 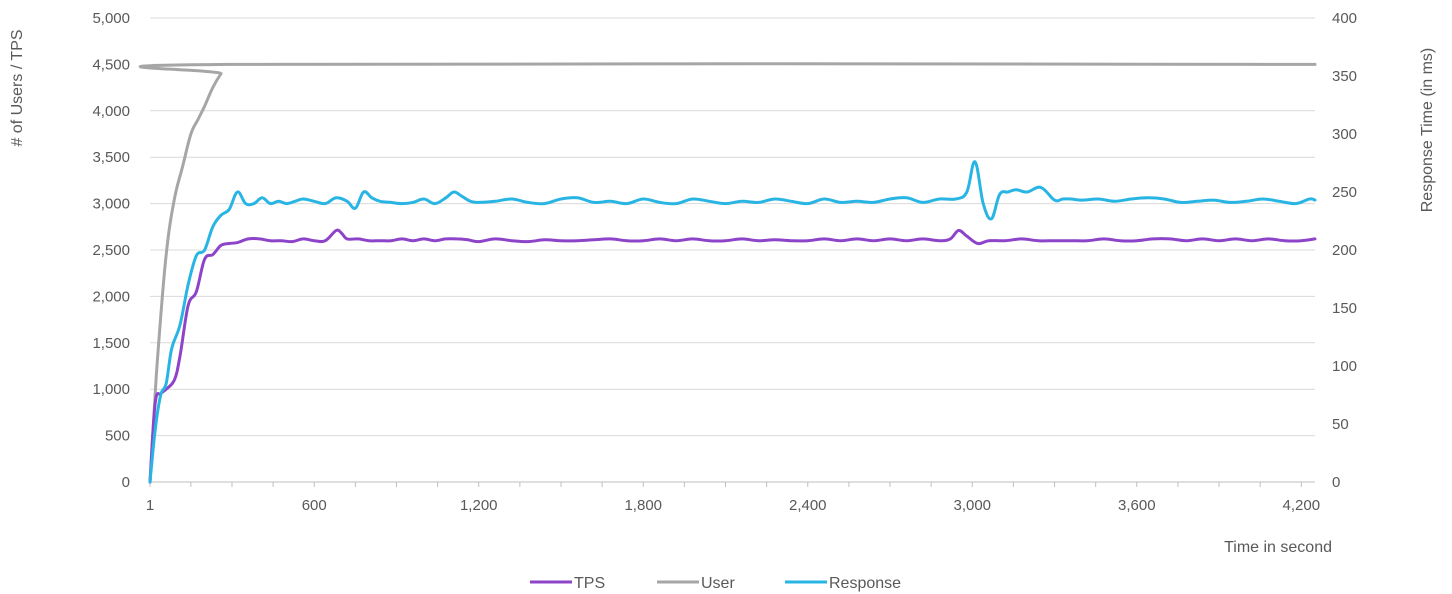 What do you see at coordinates (1344, 250) in the screenshot?
I see `y-right-tick-label: 200` at bounding box center [1344, 250].